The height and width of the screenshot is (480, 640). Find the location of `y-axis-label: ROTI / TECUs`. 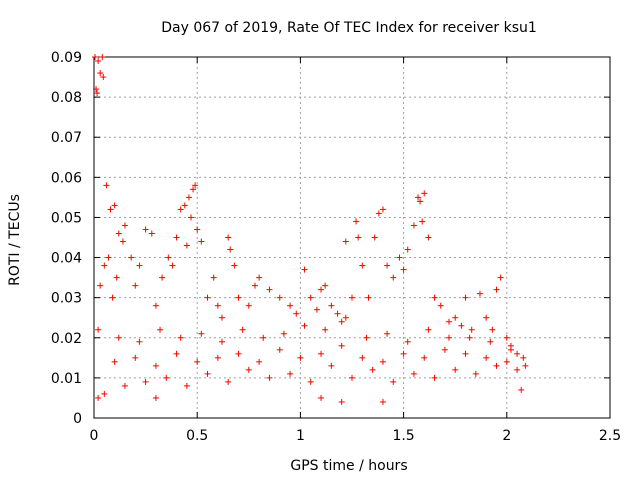

y-axis-label: ROTI / TECUs is located at coordinates (15, 240).